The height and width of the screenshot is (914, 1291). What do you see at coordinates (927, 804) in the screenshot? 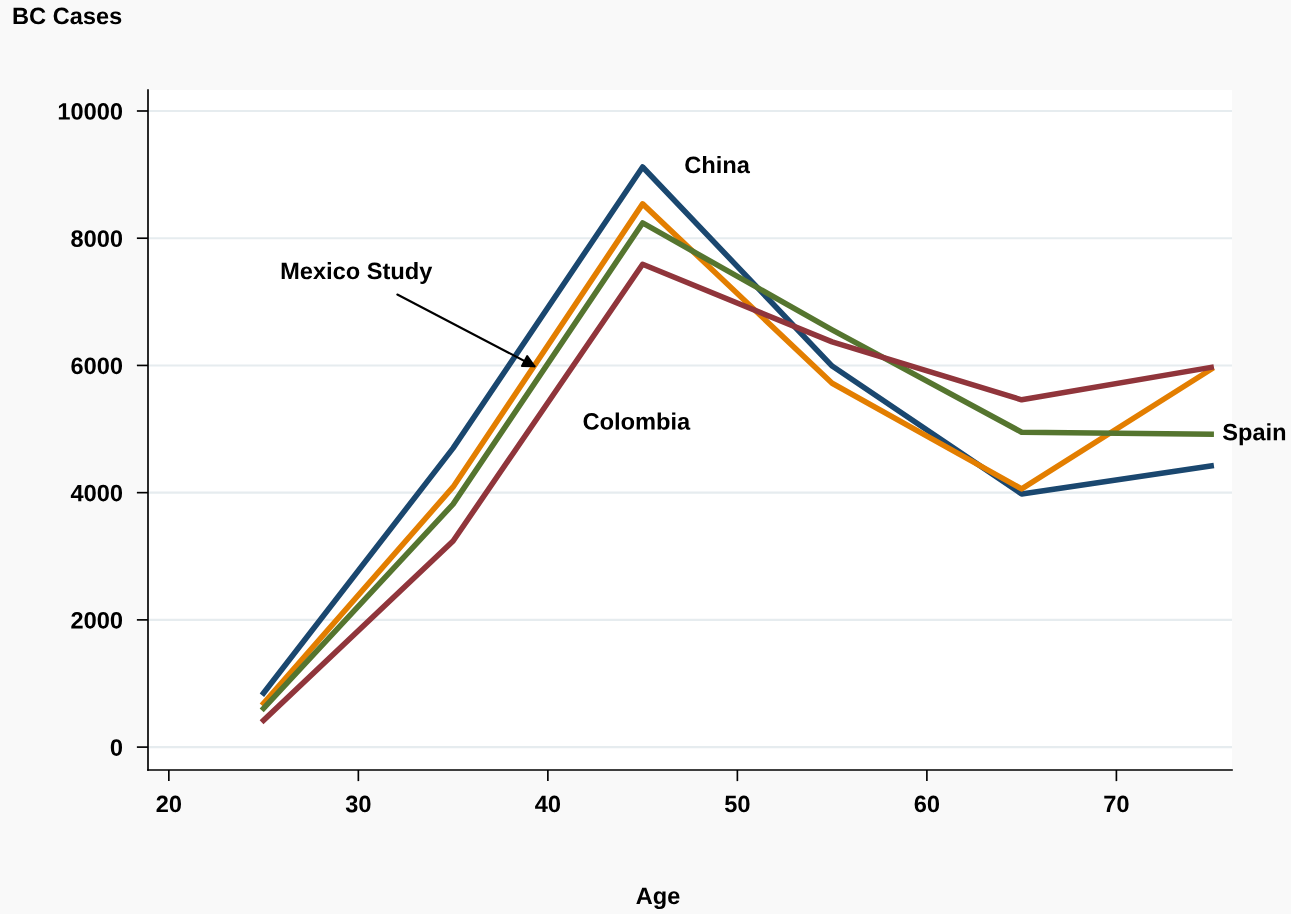
I see `x-tick-label: 60` at bounding box center [927, 804].